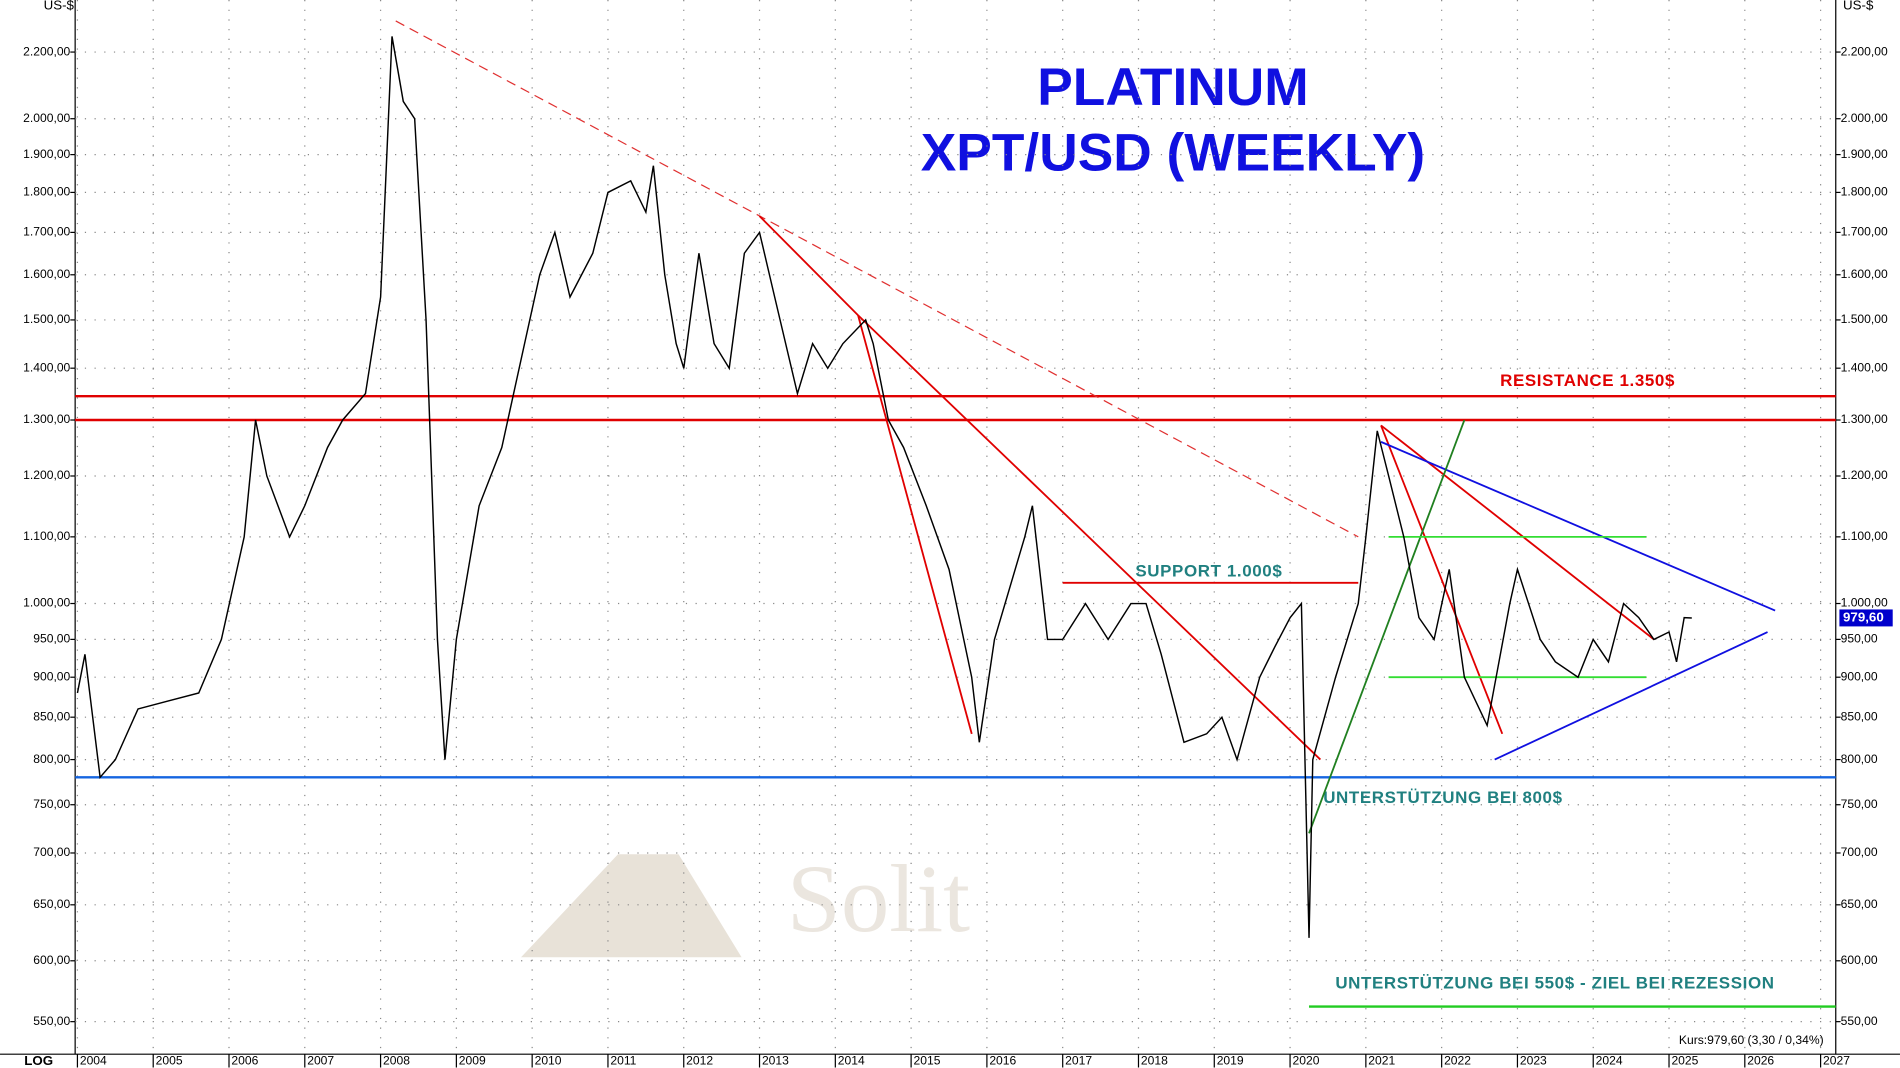 Image resolution: width=1900 pixels, height=1068 pixels. What do you see at coordinates (1442, 797) in the screenshot?
I see `annotation: UNTERSTÜTZUNG BEI 800$` at bounding box center [1442, 797].